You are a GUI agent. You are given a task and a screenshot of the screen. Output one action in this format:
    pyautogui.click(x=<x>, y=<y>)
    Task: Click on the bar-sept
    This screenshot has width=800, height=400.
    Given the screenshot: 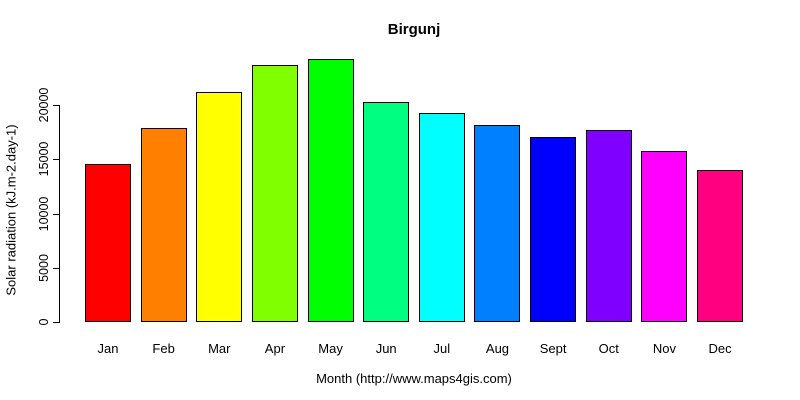 What is the action you would take?
    pyautogui.click(x=553, y=229)
    